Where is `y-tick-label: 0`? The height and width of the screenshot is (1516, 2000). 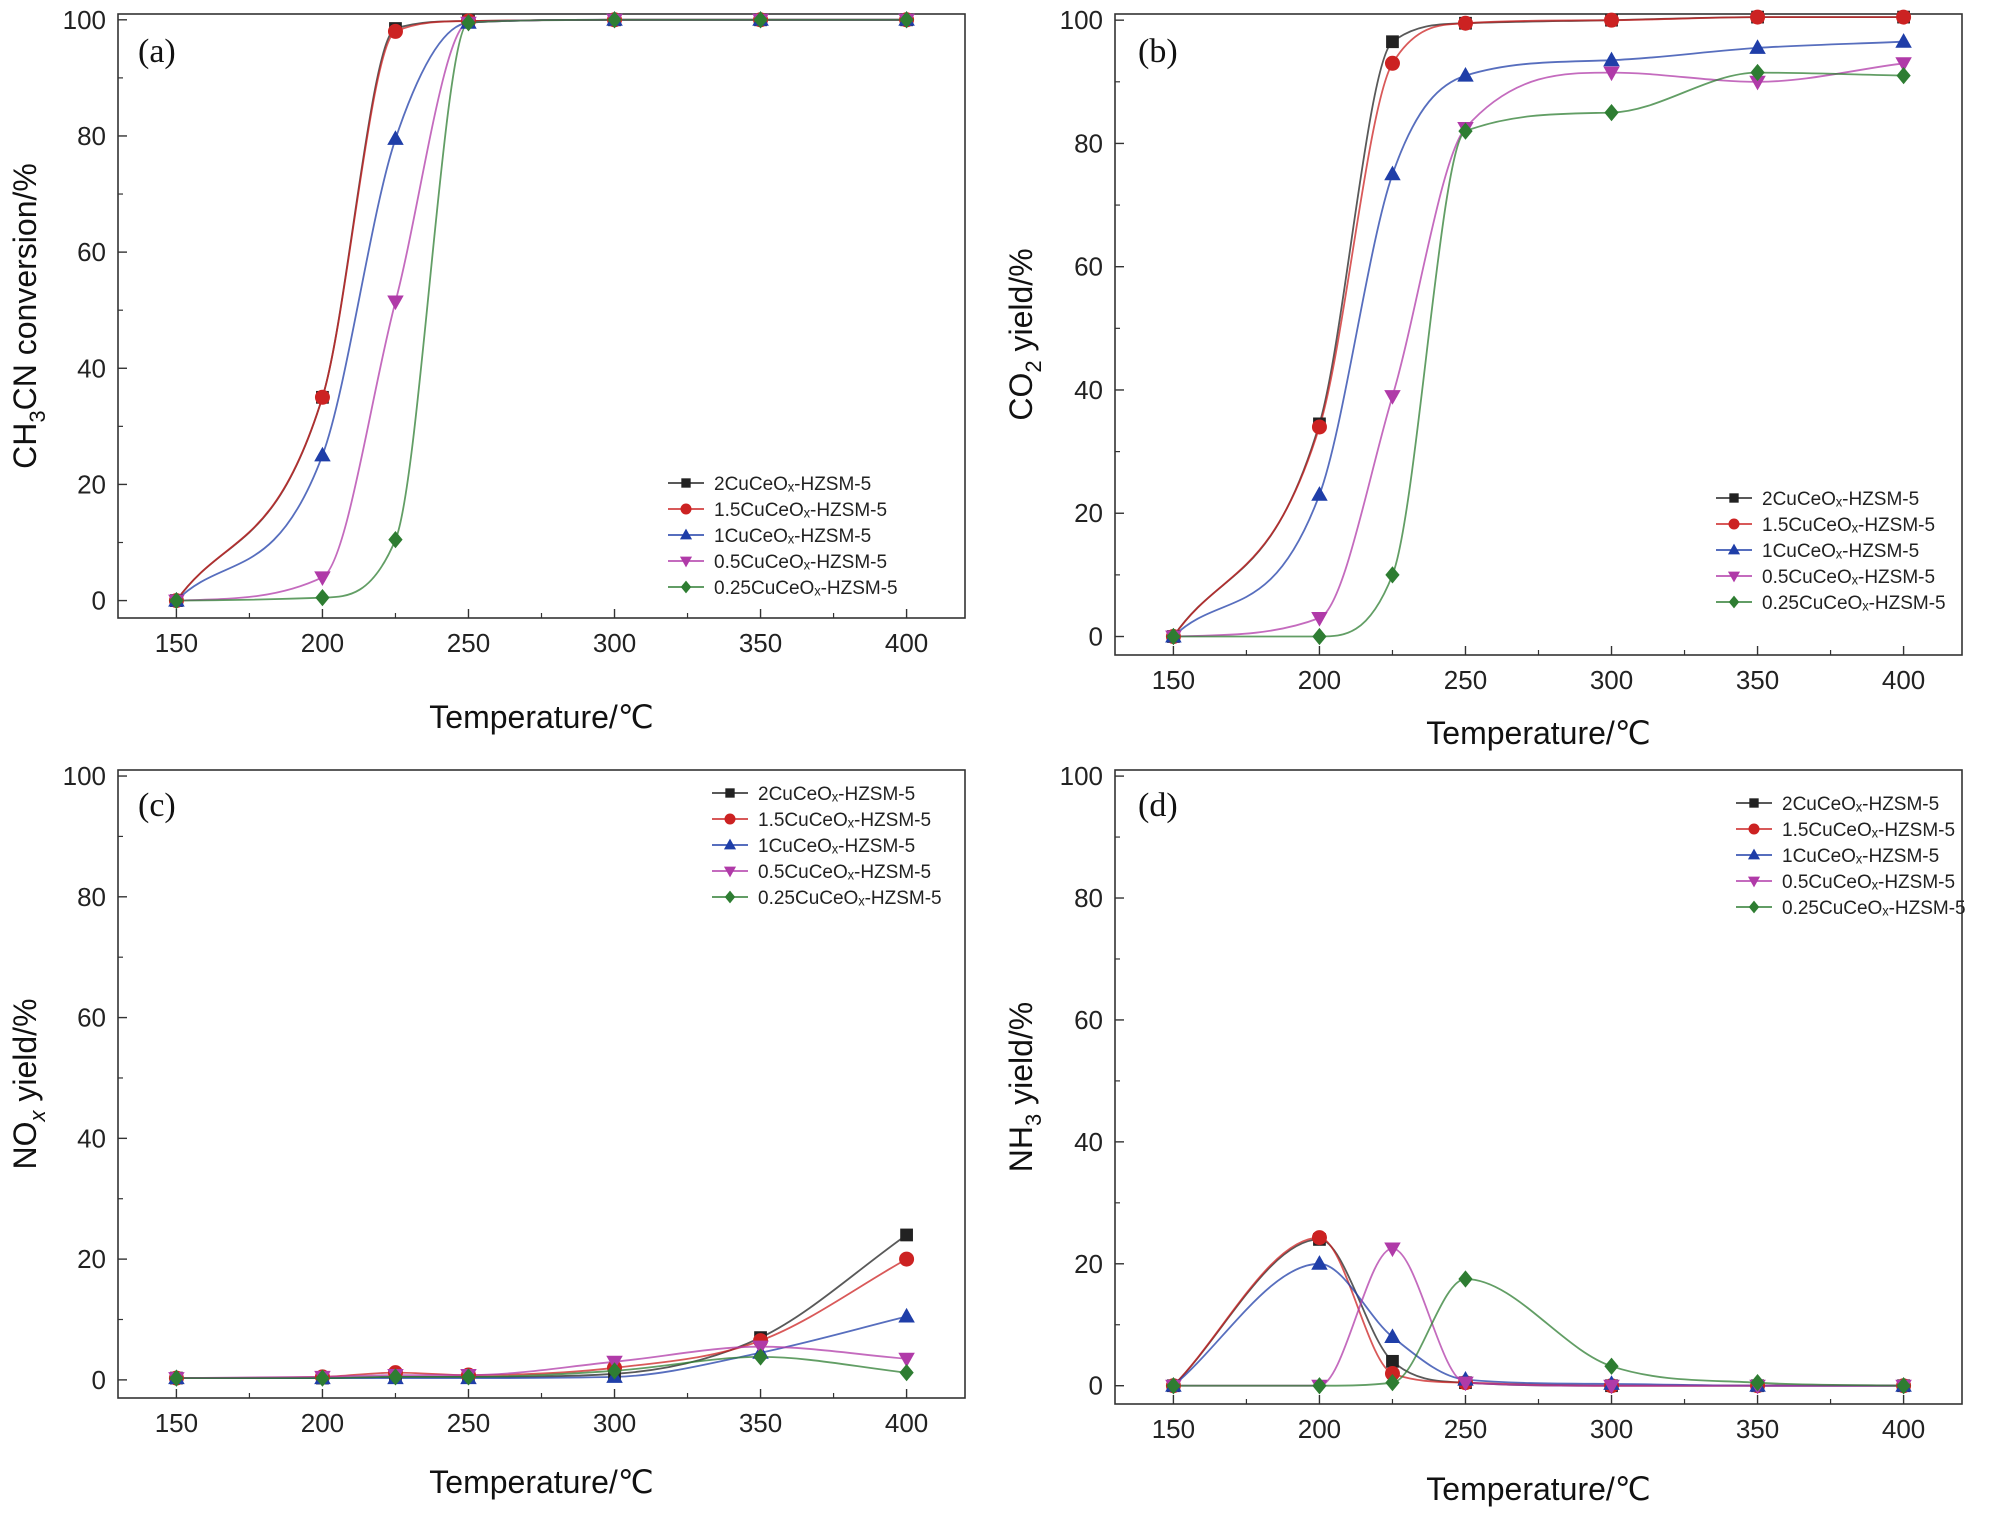 y-tick-label: 0 is located at coordinates (1096, 1386).